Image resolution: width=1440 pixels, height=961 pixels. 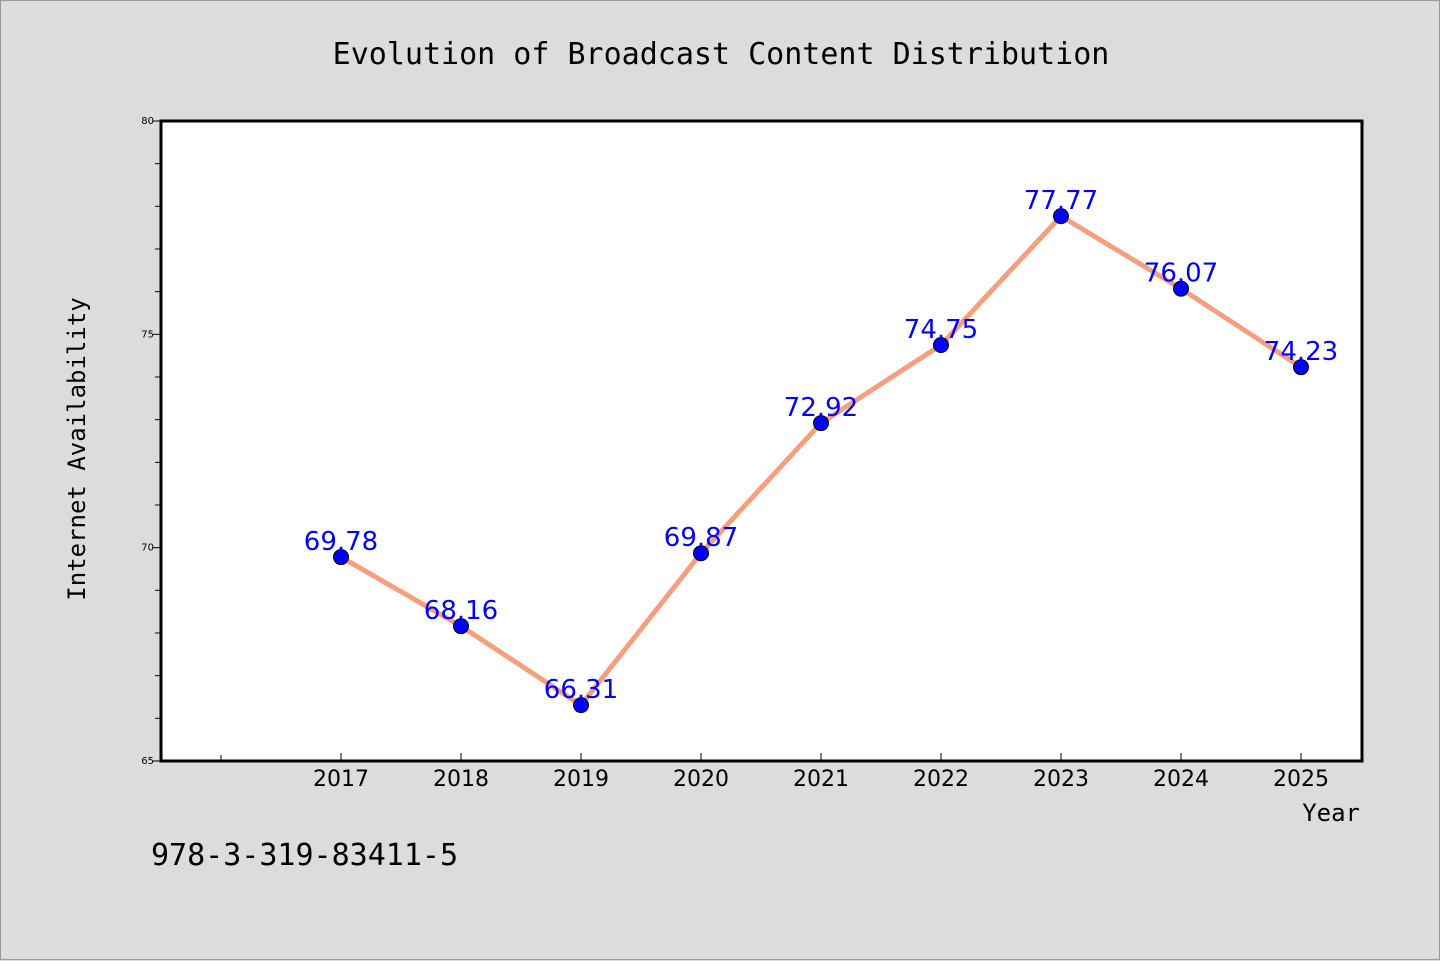 What do you see at coordinates (1301, 352) in the screenshot?
I see `data-label: 74.23` at bounding box center [1301, 352].